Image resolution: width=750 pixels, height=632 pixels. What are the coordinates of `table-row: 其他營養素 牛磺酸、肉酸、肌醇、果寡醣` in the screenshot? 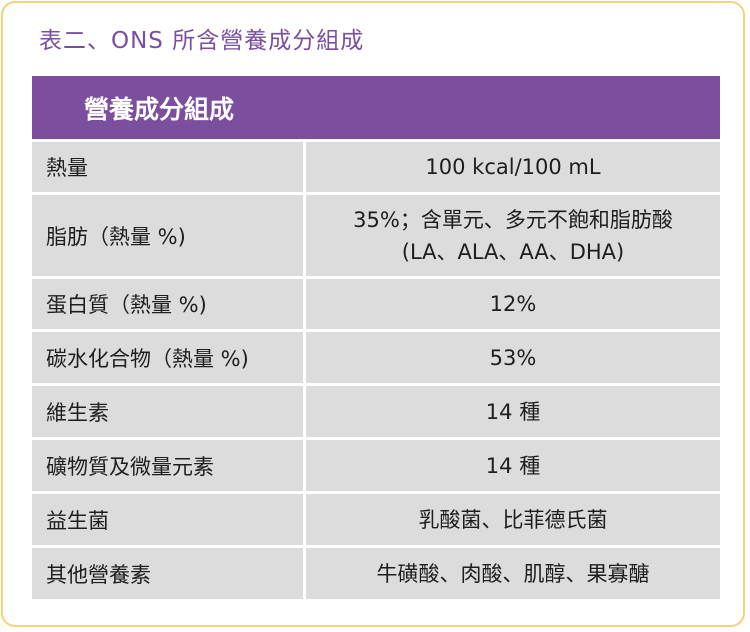 It's located at (376, 573).